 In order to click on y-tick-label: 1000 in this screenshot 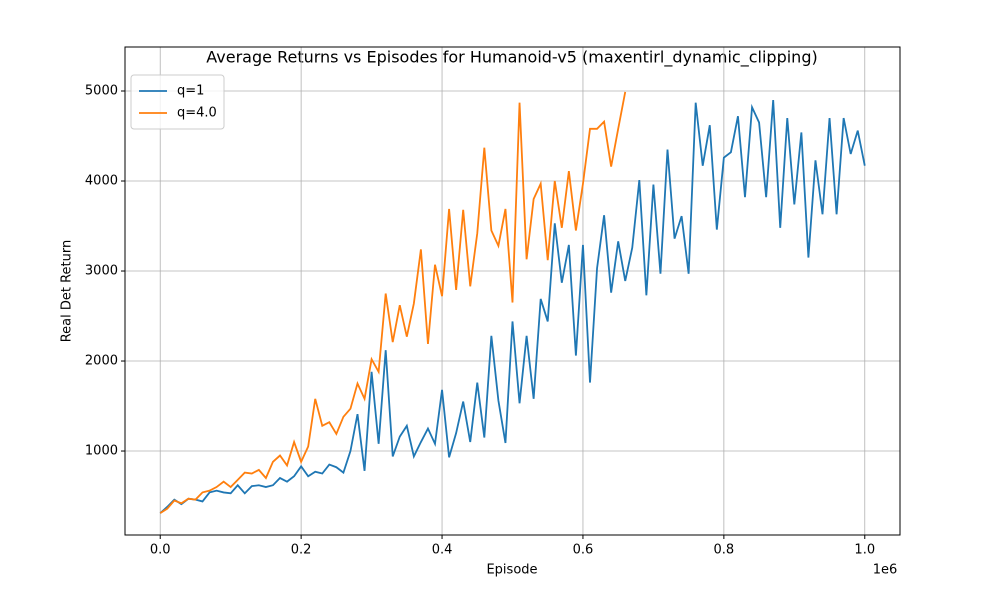, I will do `click(101, 451)`.